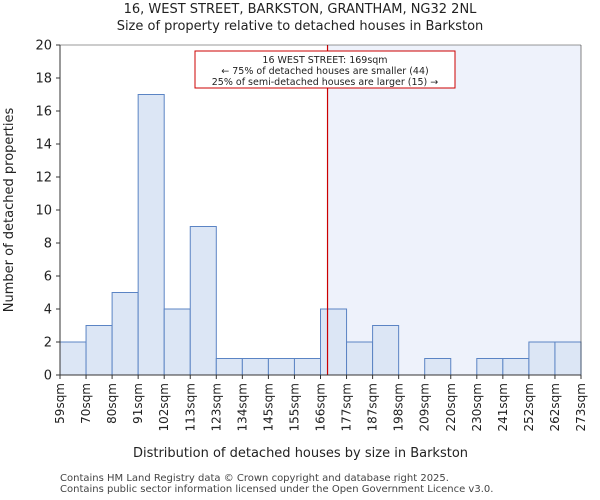  I want to click on bar-102sqm, so click(177, 342).